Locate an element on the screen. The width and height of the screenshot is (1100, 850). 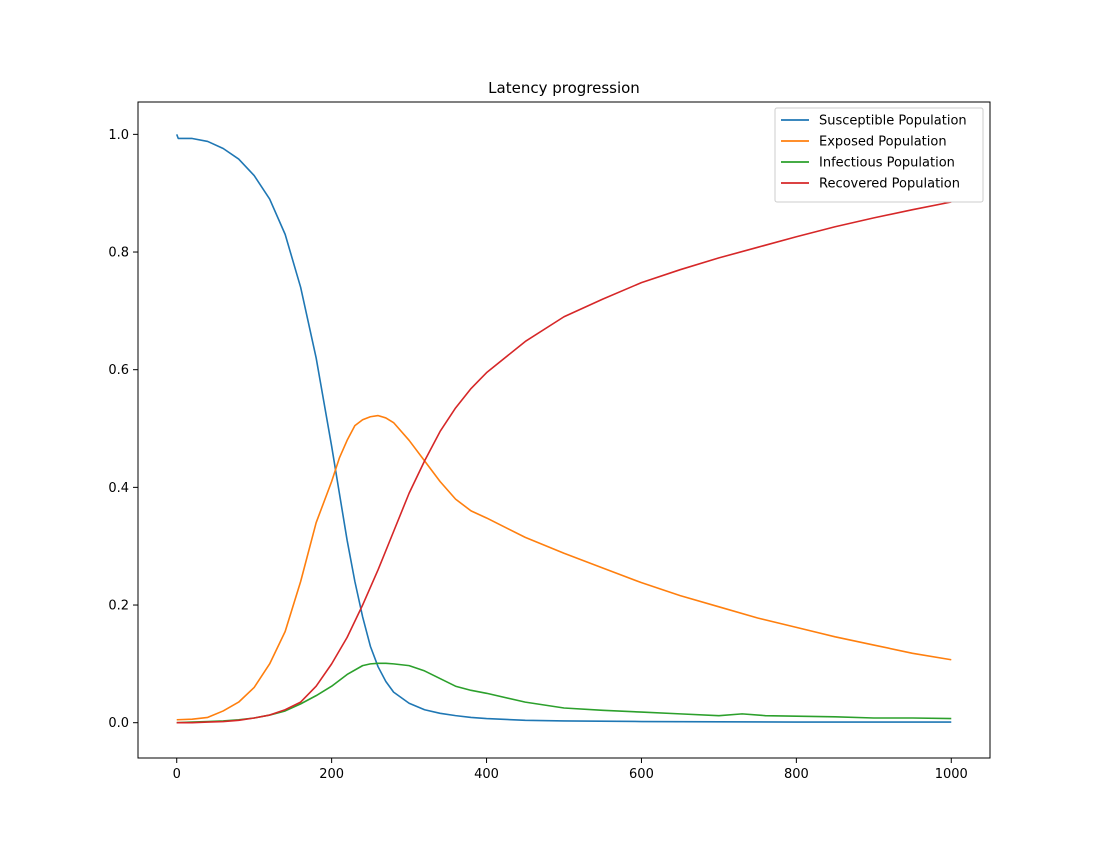
legend-box is located at coordinates (879, 155).